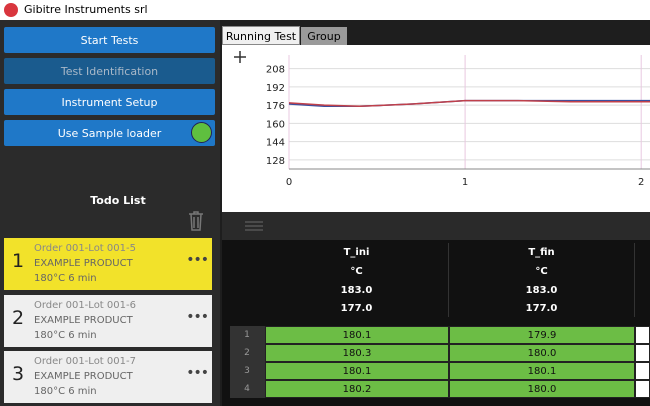 The image size is (650, 406). What do you see at coordinates (261, 35) in the screenshot?
I see `tab: Running Test` at bounding box center [261, 35].